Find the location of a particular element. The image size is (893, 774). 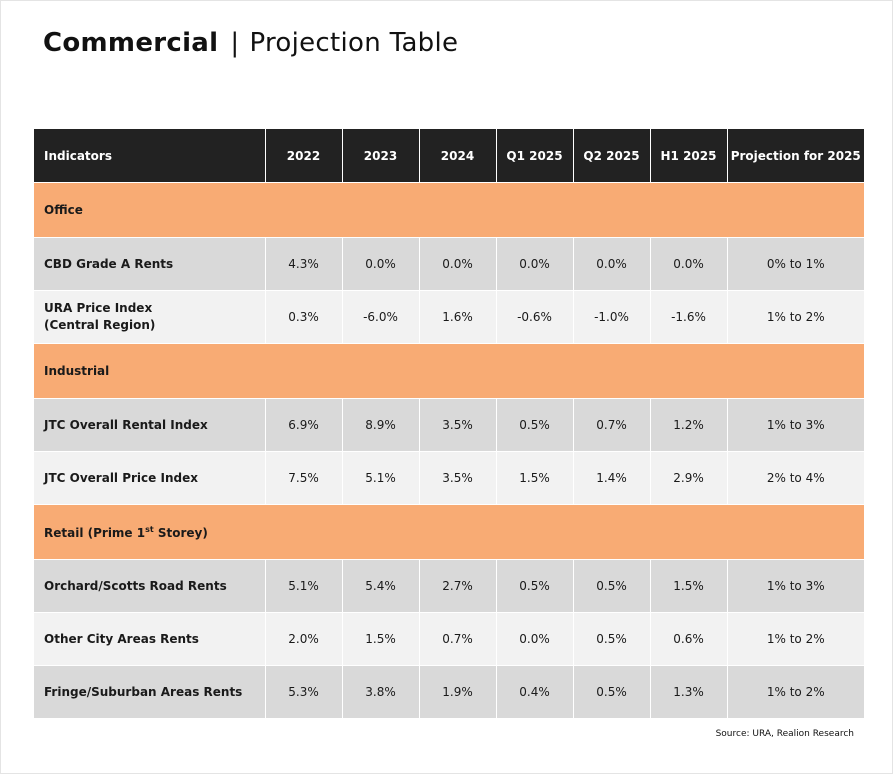

section-label: Office is located at coordinates (449, 210).